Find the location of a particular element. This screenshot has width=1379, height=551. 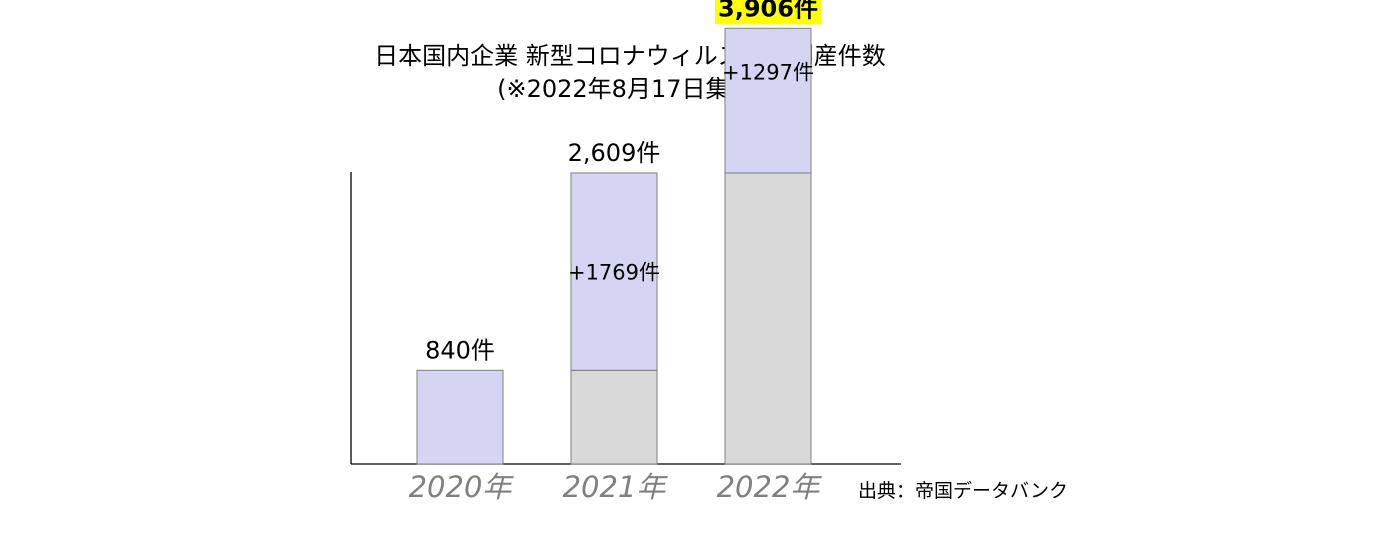

x-tick-label-3: 2022年 is located at coordinates (770, 487).